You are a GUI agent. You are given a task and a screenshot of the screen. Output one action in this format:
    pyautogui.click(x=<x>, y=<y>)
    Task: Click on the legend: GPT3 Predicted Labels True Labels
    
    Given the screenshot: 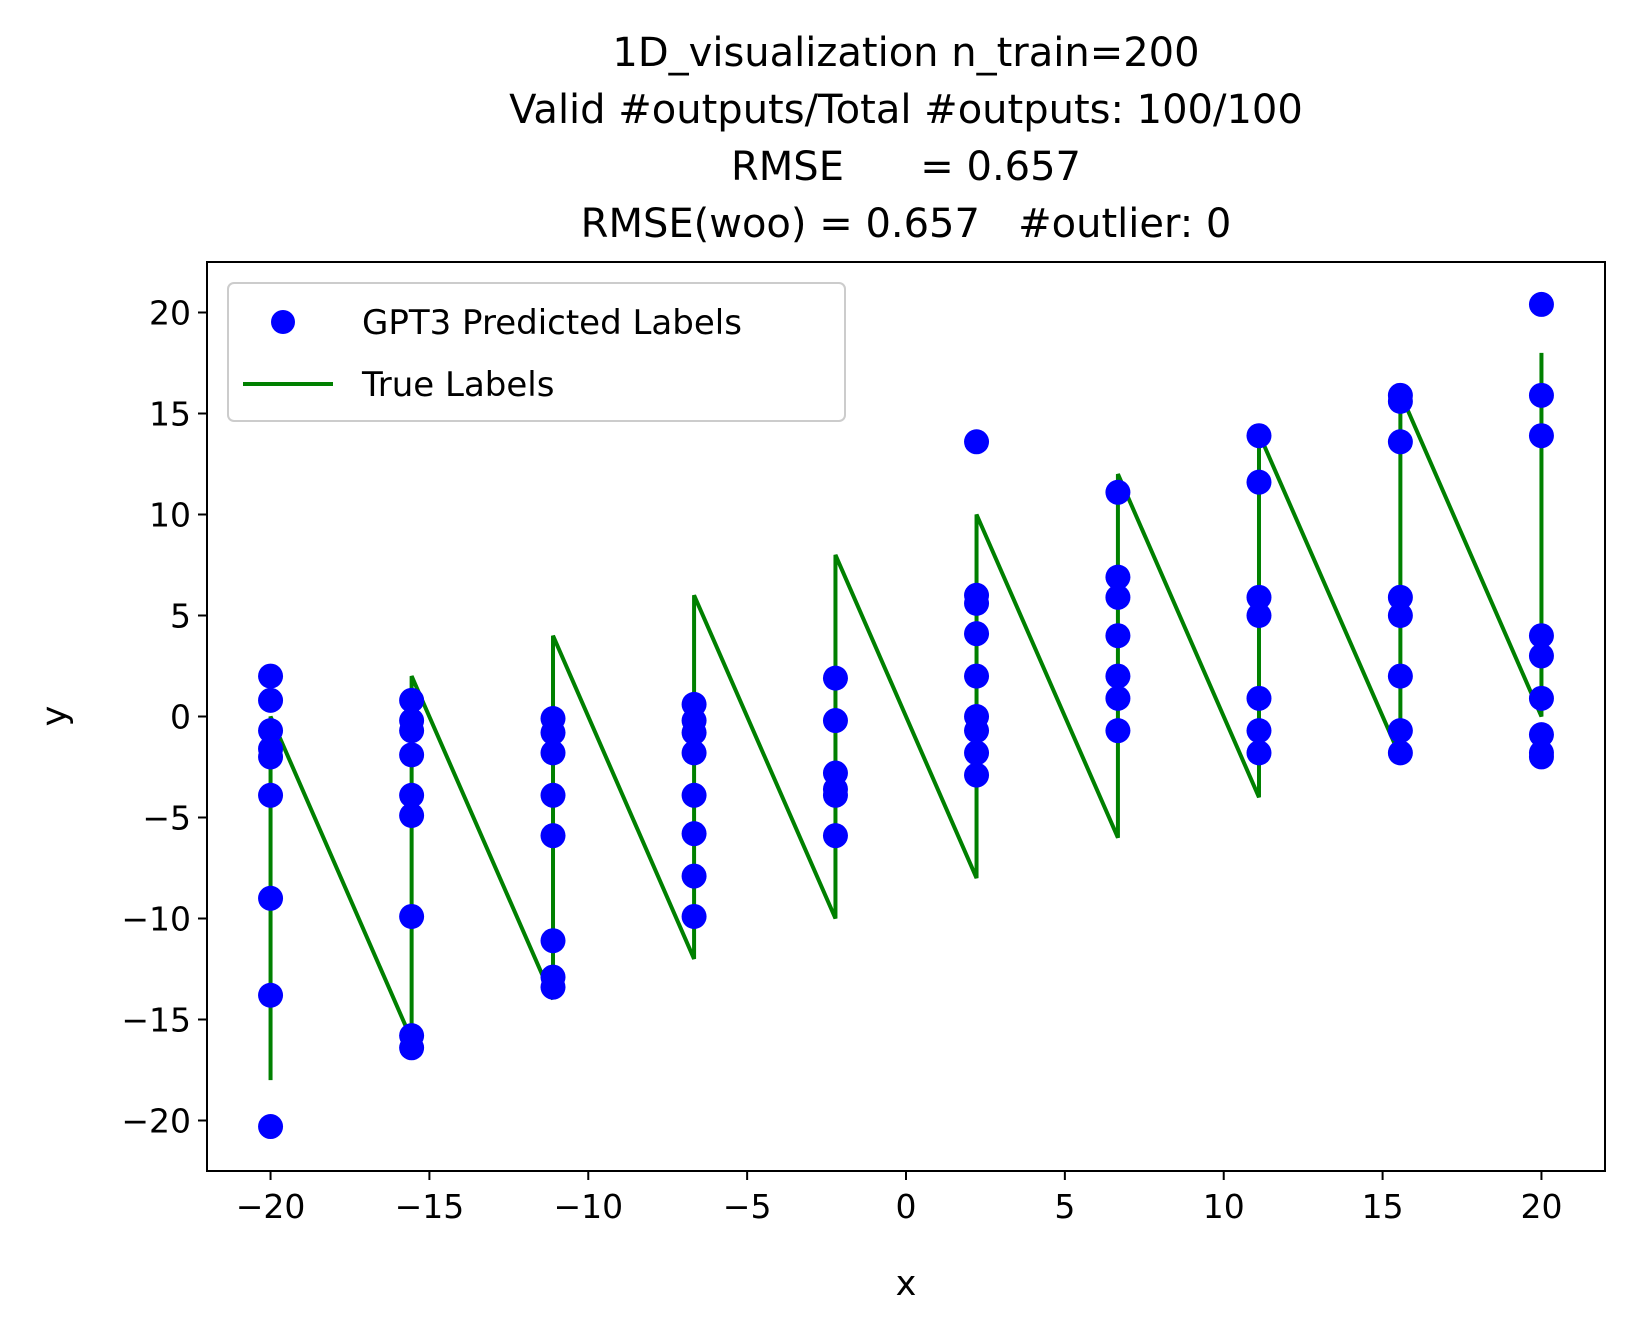 What is the action you would take?
    pyautogui.click(x=536, y=352)
    